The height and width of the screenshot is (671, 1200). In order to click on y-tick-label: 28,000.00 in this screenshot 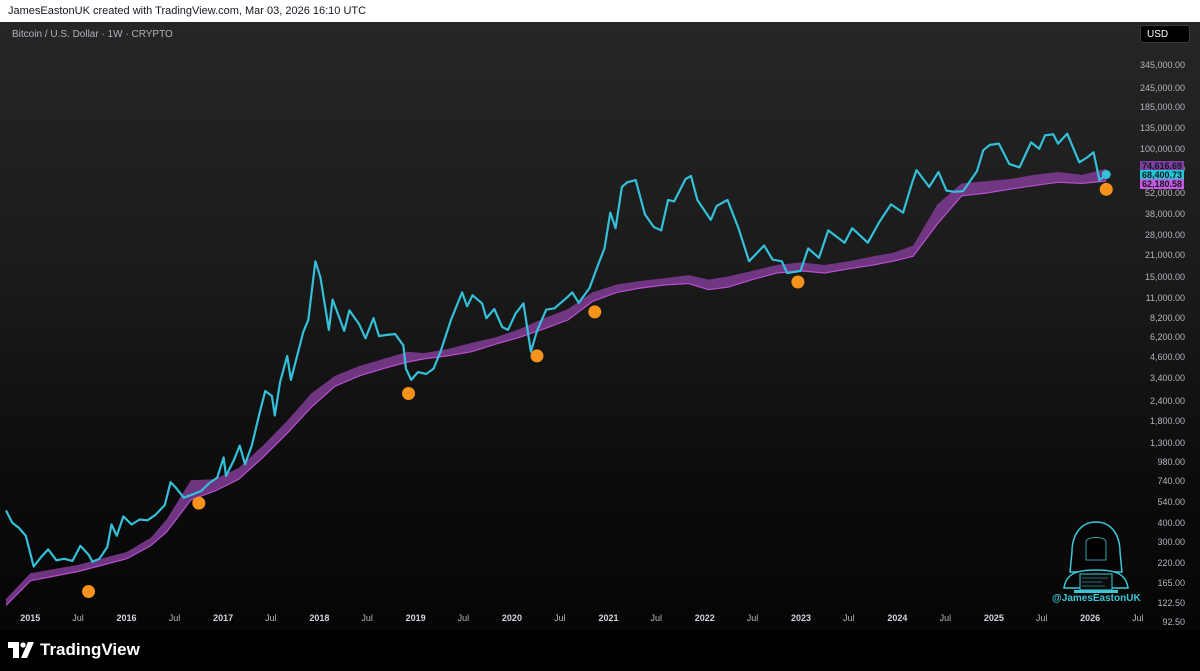, I will do `click(1164, 235)`.